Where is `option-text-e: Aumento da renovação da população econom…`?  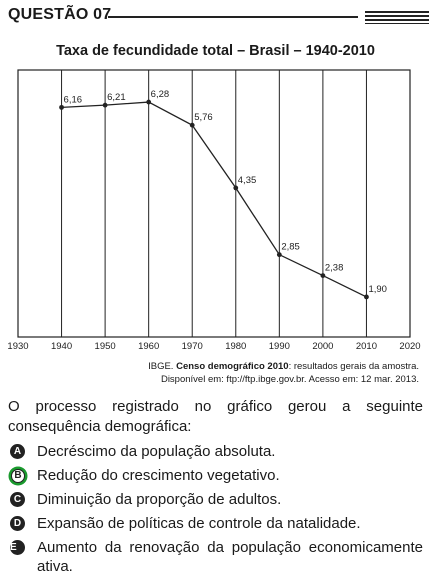
option-text-e: Aumento da renovação da população econom… is located at coordinates (230, 557).